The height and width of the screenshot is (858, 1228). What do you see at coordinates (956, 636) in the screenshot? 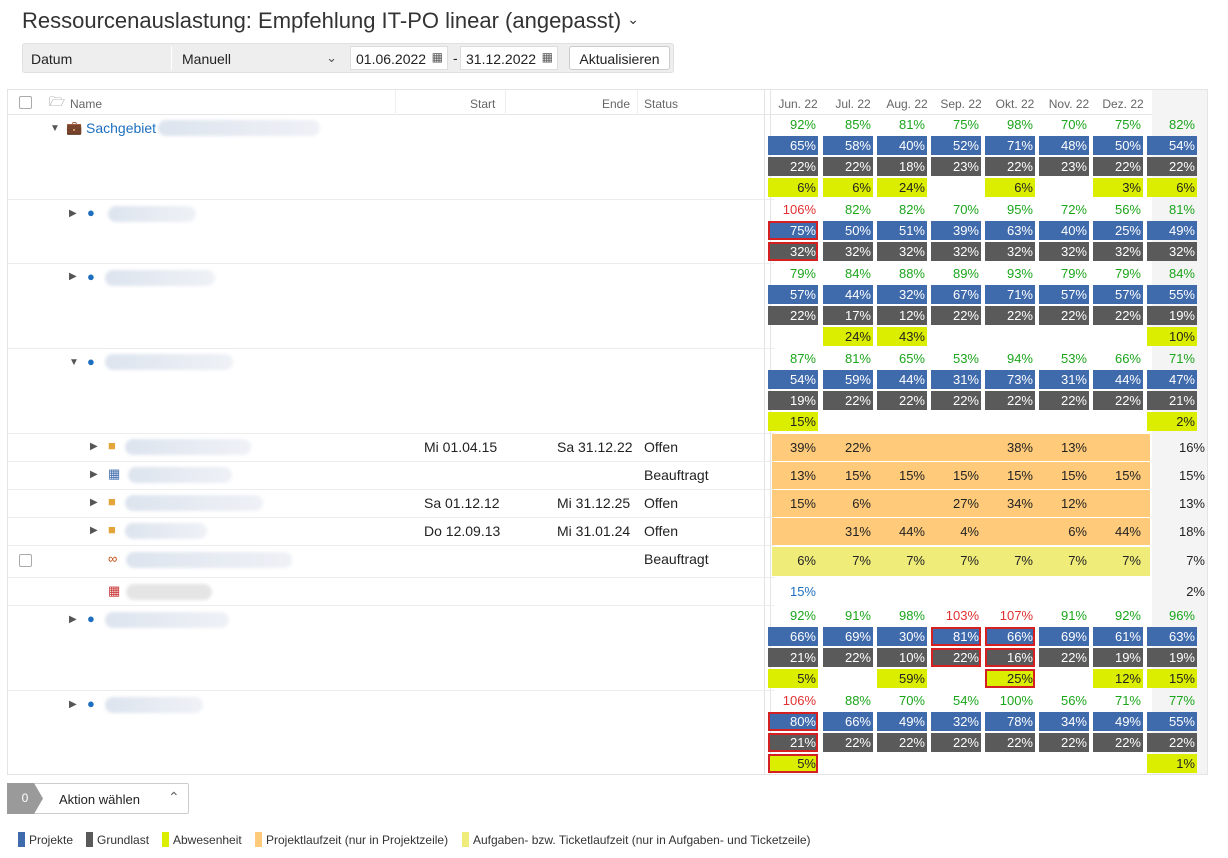
I see `load-cell: 81%` at bounding box center [956, 636].